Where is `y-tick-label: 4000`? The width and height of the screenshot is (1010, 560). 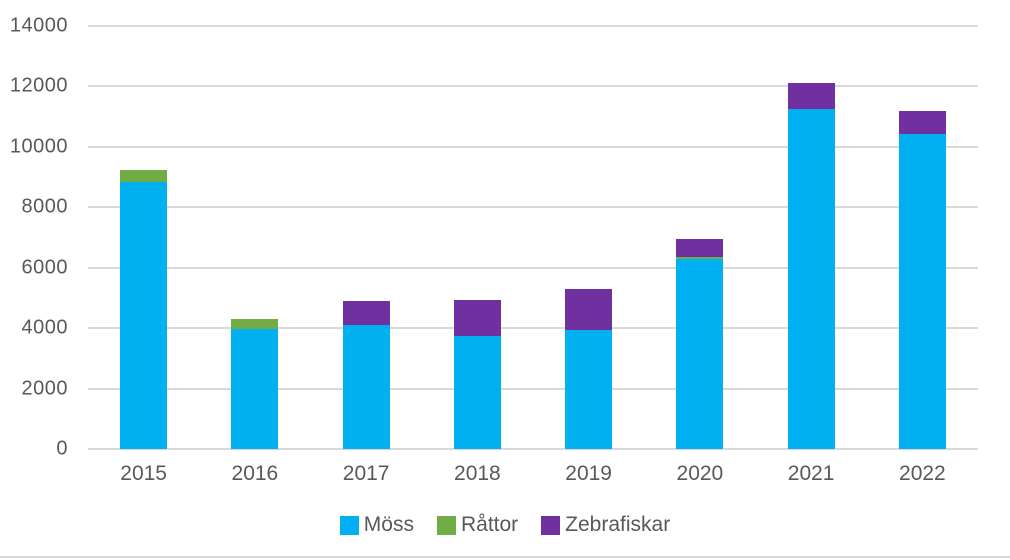 y-tick-label: 4000 is located at coordinates (44, 327).